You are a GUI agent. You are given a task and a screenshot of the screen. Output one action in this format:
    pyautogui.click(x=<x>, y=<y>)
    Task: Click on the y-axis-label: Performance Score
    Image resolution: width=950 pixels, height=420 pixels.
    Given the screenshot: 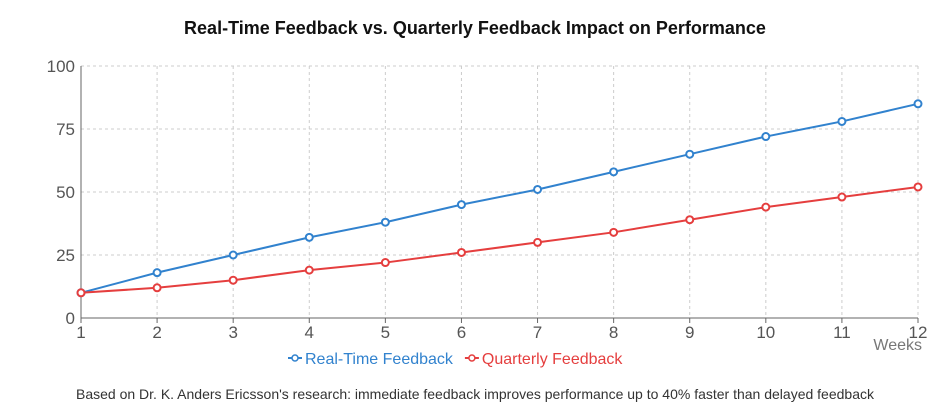 What is the action you would take?
    pyautogui.click(x=32, y=125)
    